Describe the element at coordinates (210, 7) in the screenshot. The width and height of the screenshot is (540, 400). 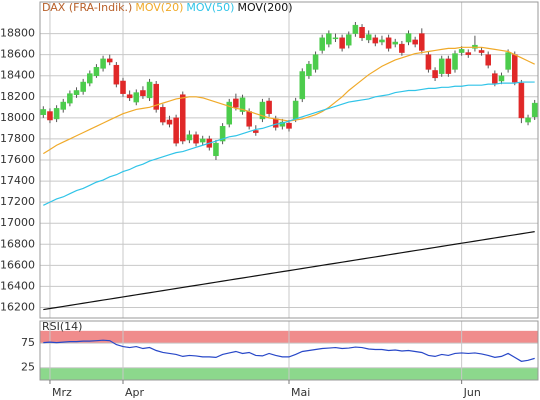
I see `legend-entry: MOV(50)` at that location.